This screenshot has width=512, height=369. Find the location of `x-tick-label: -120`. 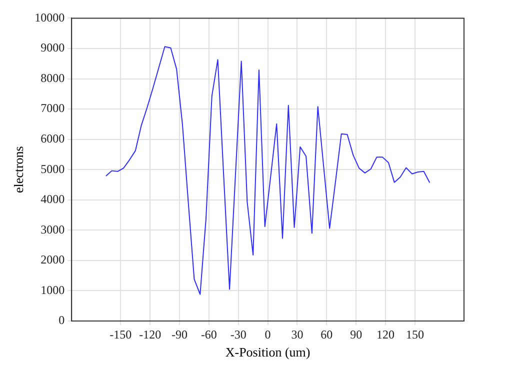

x-tick-label: -120 is located at coordinates (150, 334).